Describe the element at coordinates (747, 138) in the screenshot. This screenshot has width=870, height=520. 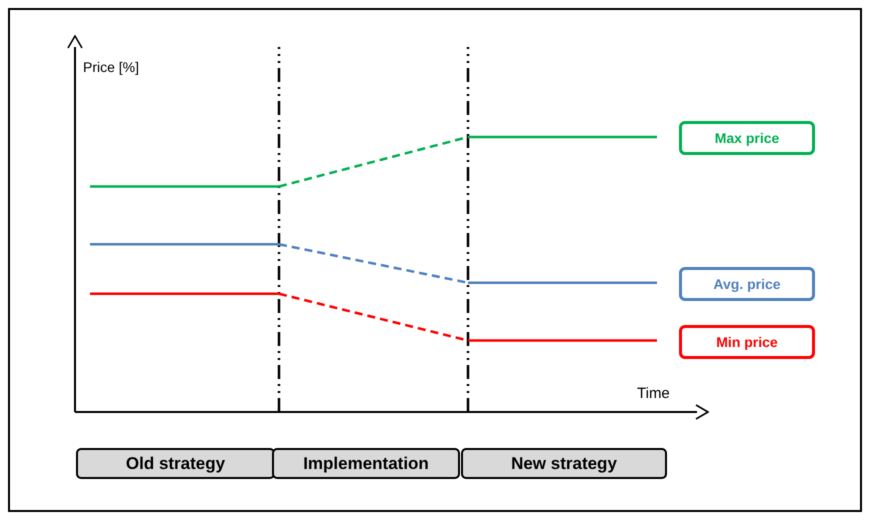
I see `text: Max price` at that location.